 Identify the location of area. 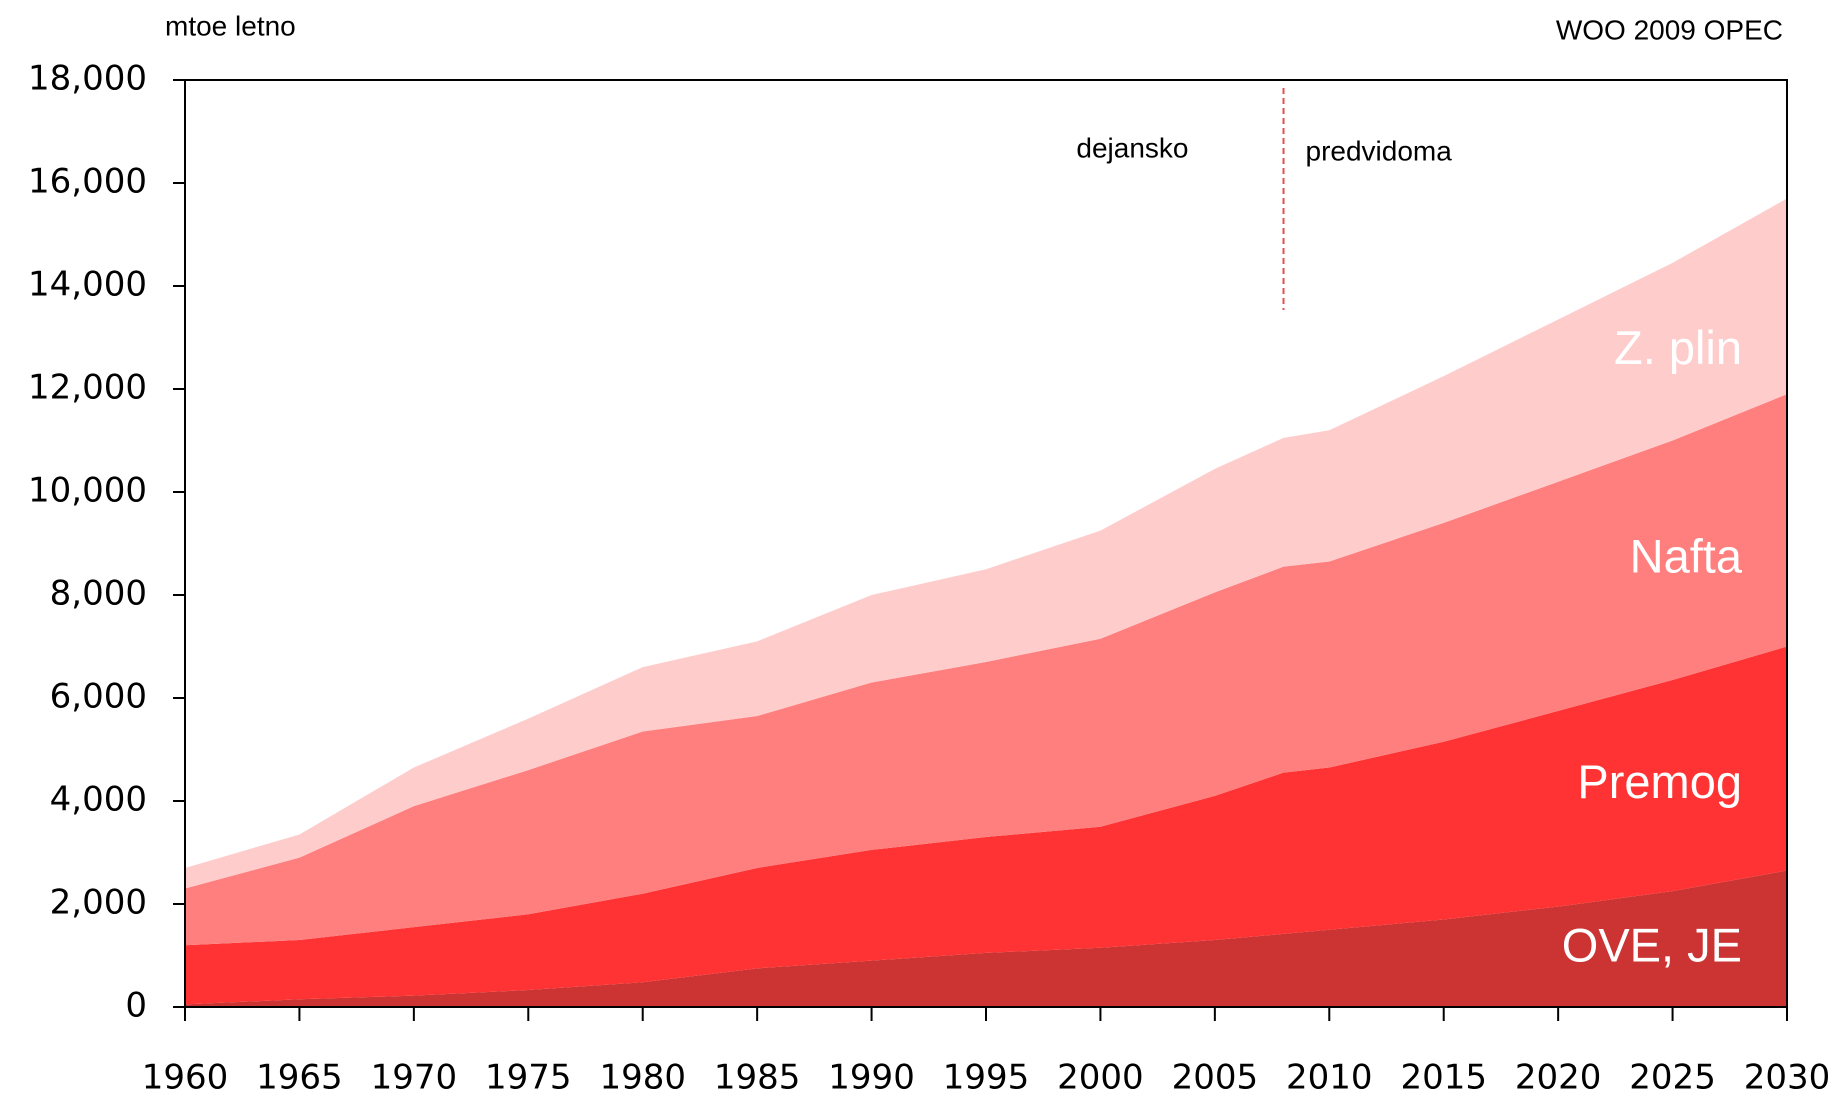
(986, 938).